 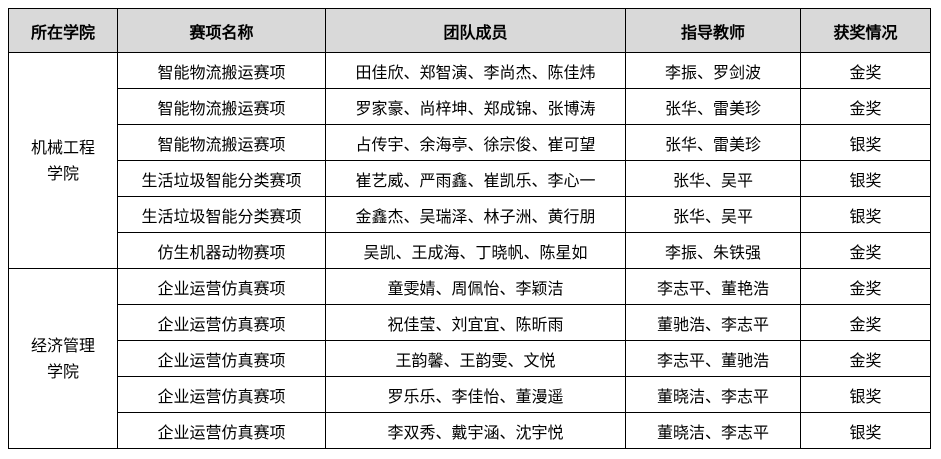 What do you see at coordinates (62, 345) in the screenshot?
I see `college-name-line: 经济管理` at bounding box center [62, 345].